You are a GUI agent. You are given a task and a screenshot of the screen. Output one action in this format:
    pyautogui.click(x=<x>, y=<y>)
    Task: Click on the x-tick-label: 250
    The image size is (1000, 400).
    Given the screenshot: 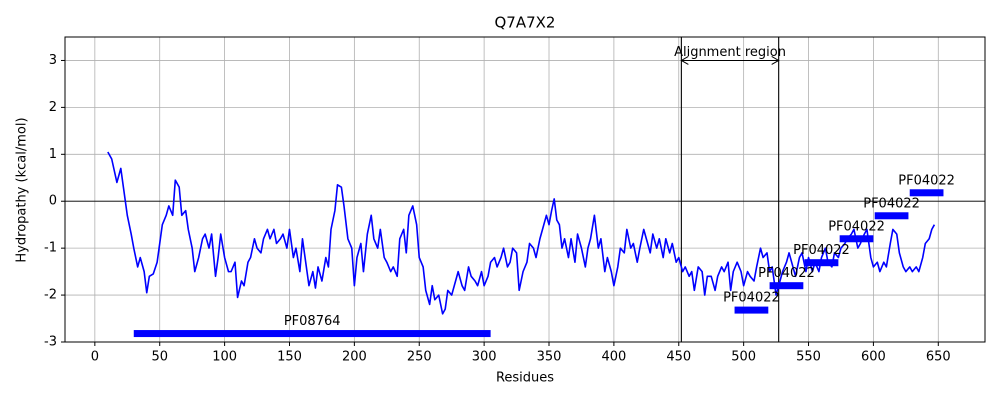 What is the action you would take?
    pyautogui.click(x=419, y=357)
    